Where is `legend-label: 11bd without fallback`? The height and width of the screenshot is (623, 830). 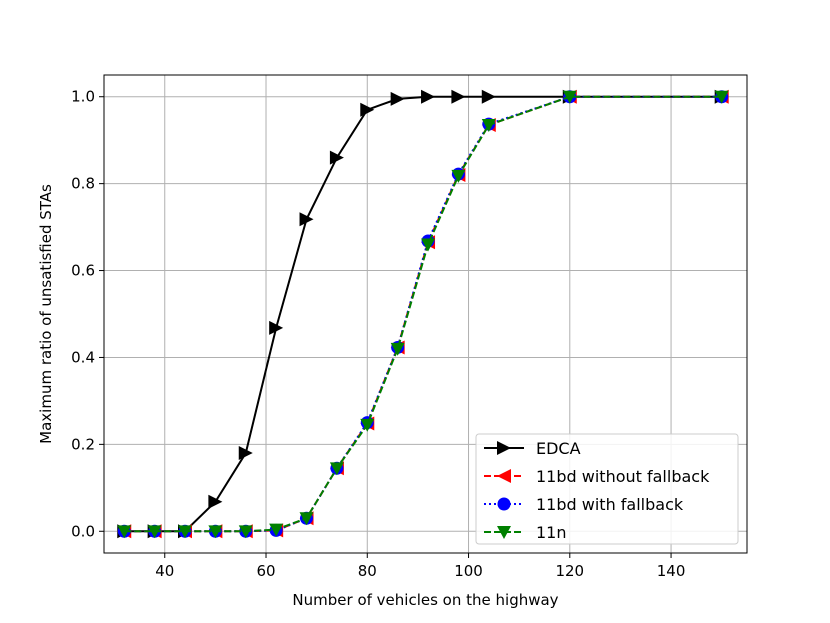
legend-label: 11bd without fallback is located at coordinates (623, 476).